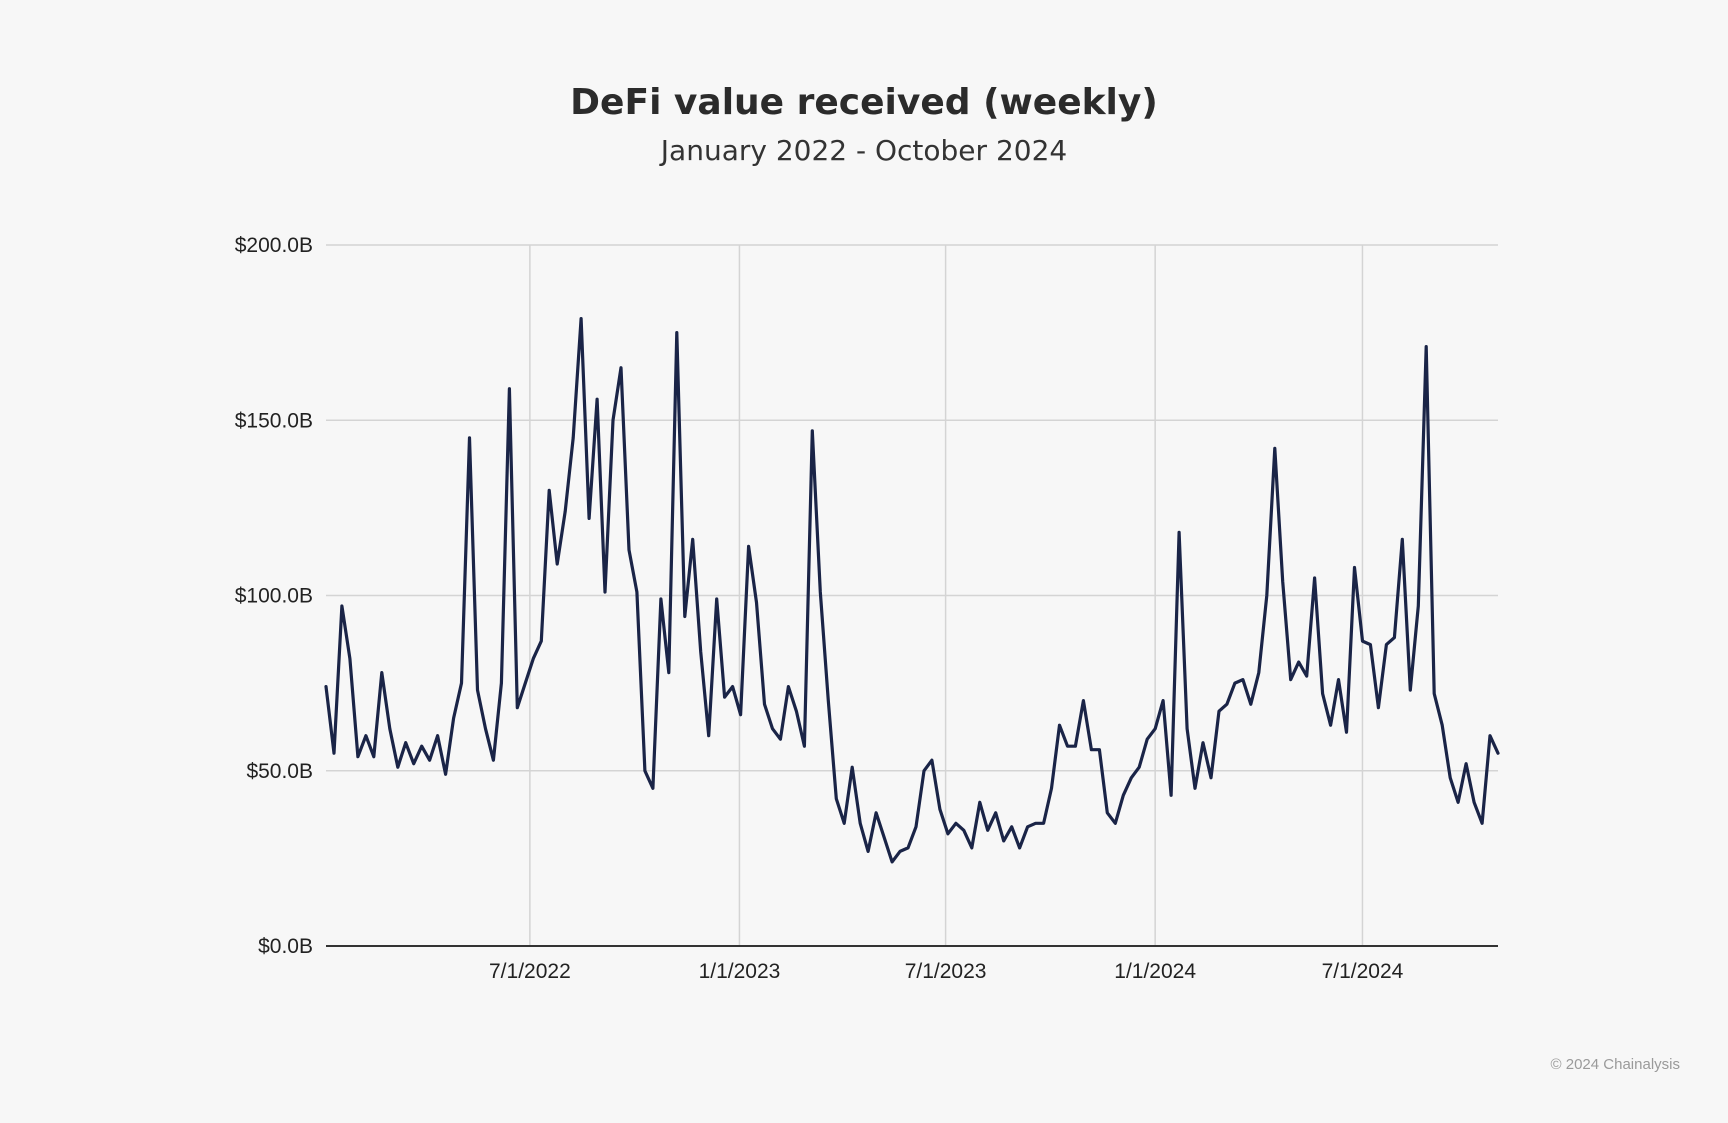  What do you see at coordinates (1363, 971) in the screenshot?
I see `x-tick-label: 7/1/2024` at bounding box center [1363, 971].